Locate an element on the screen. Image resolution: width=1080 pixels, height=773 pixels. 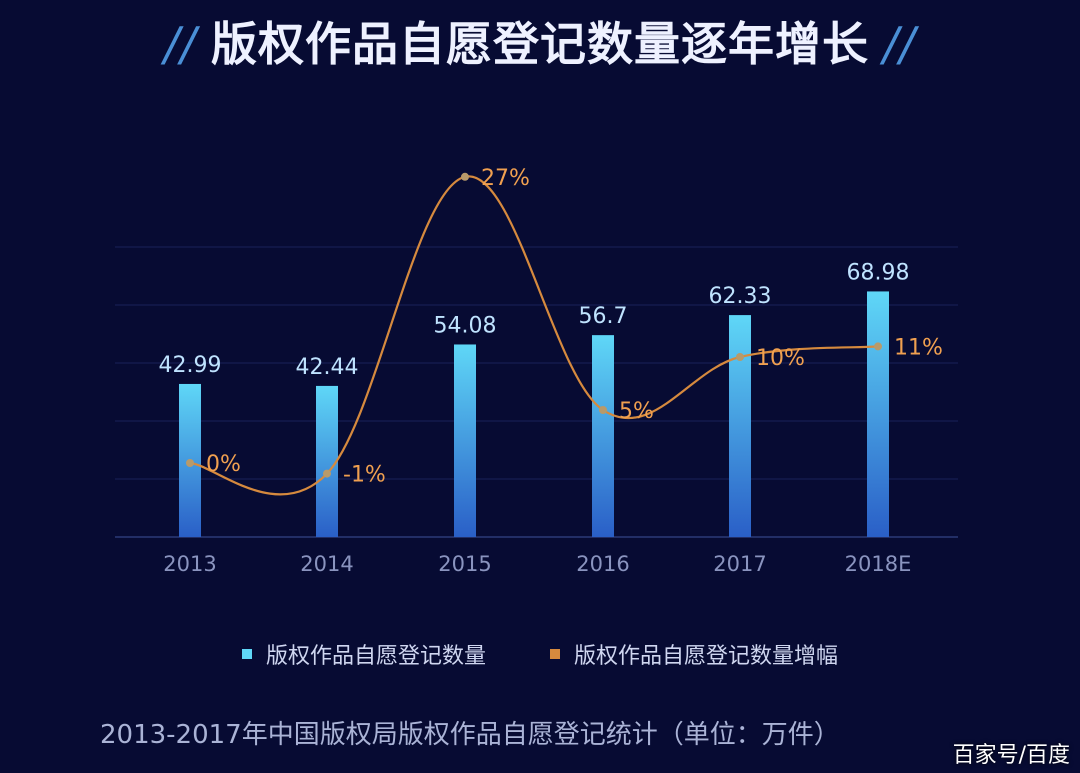
x-tick-label: 2013 is located at coordinates (189, 564).